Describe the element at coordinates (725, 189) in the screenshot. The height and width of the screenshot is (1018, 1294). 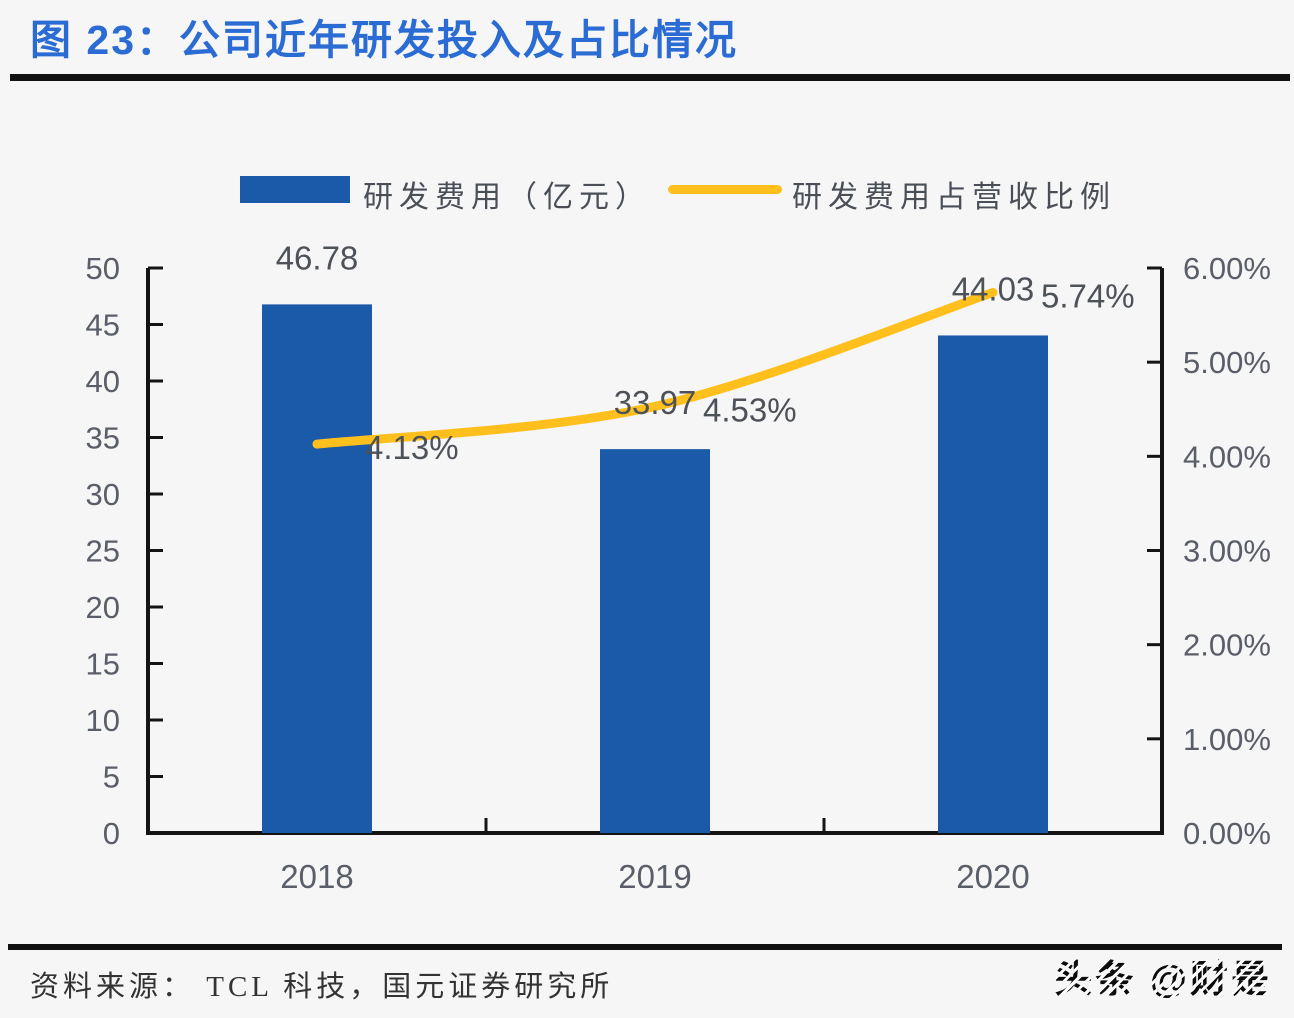
I see `legend-line-swatch` at that location.